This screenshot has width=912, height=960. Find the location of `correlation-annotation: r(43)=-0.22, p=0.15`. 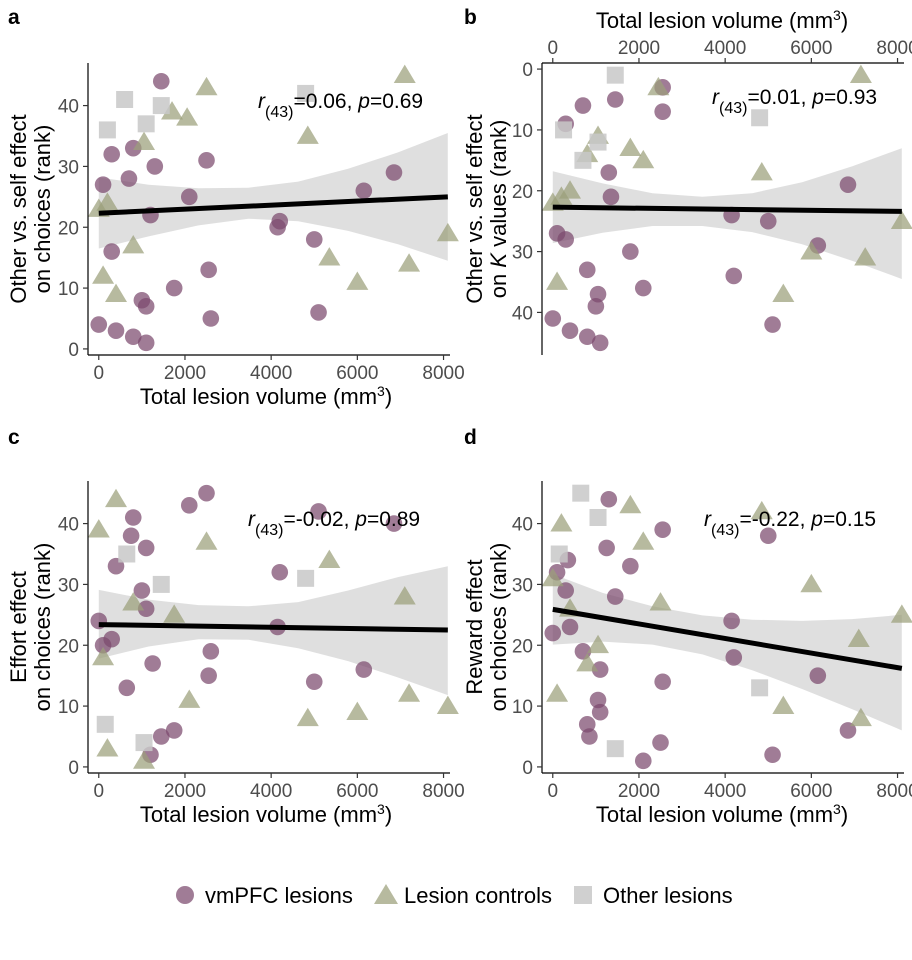

correlation-annotation: r(43)=-0.22, p=0.15 is located at coordinates (790, 523).